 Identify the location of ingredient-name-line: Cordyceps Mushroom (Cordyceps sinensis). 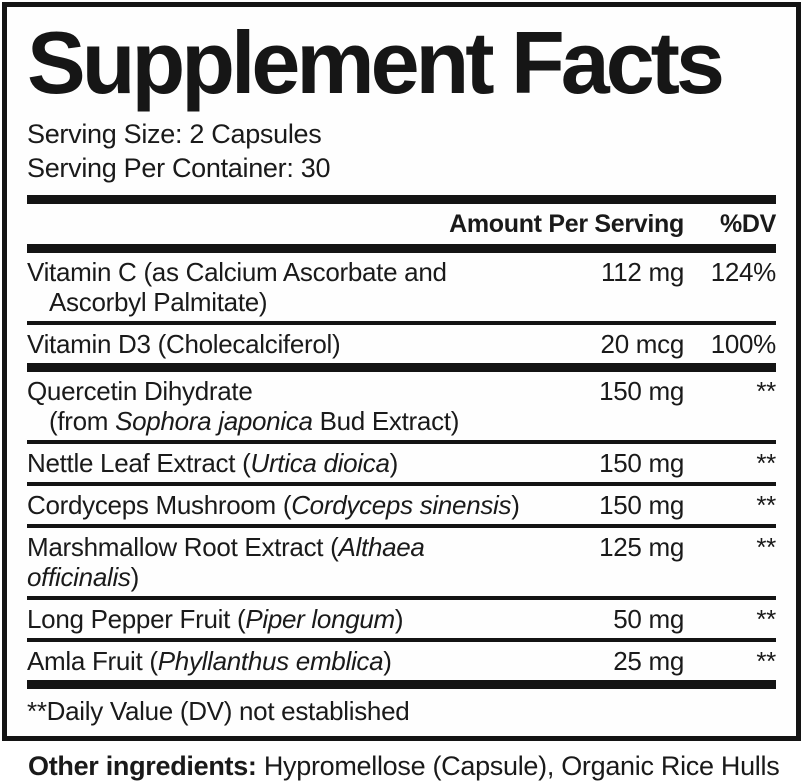
(280, 505).